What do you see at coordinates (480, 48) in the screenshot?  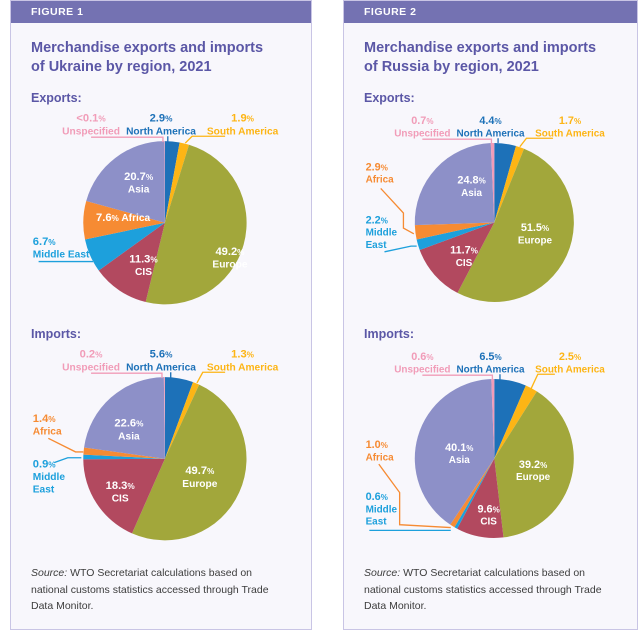 I see `figure-2-title-line1: Merchandise exports and imports` at bounding box center [480, 48].